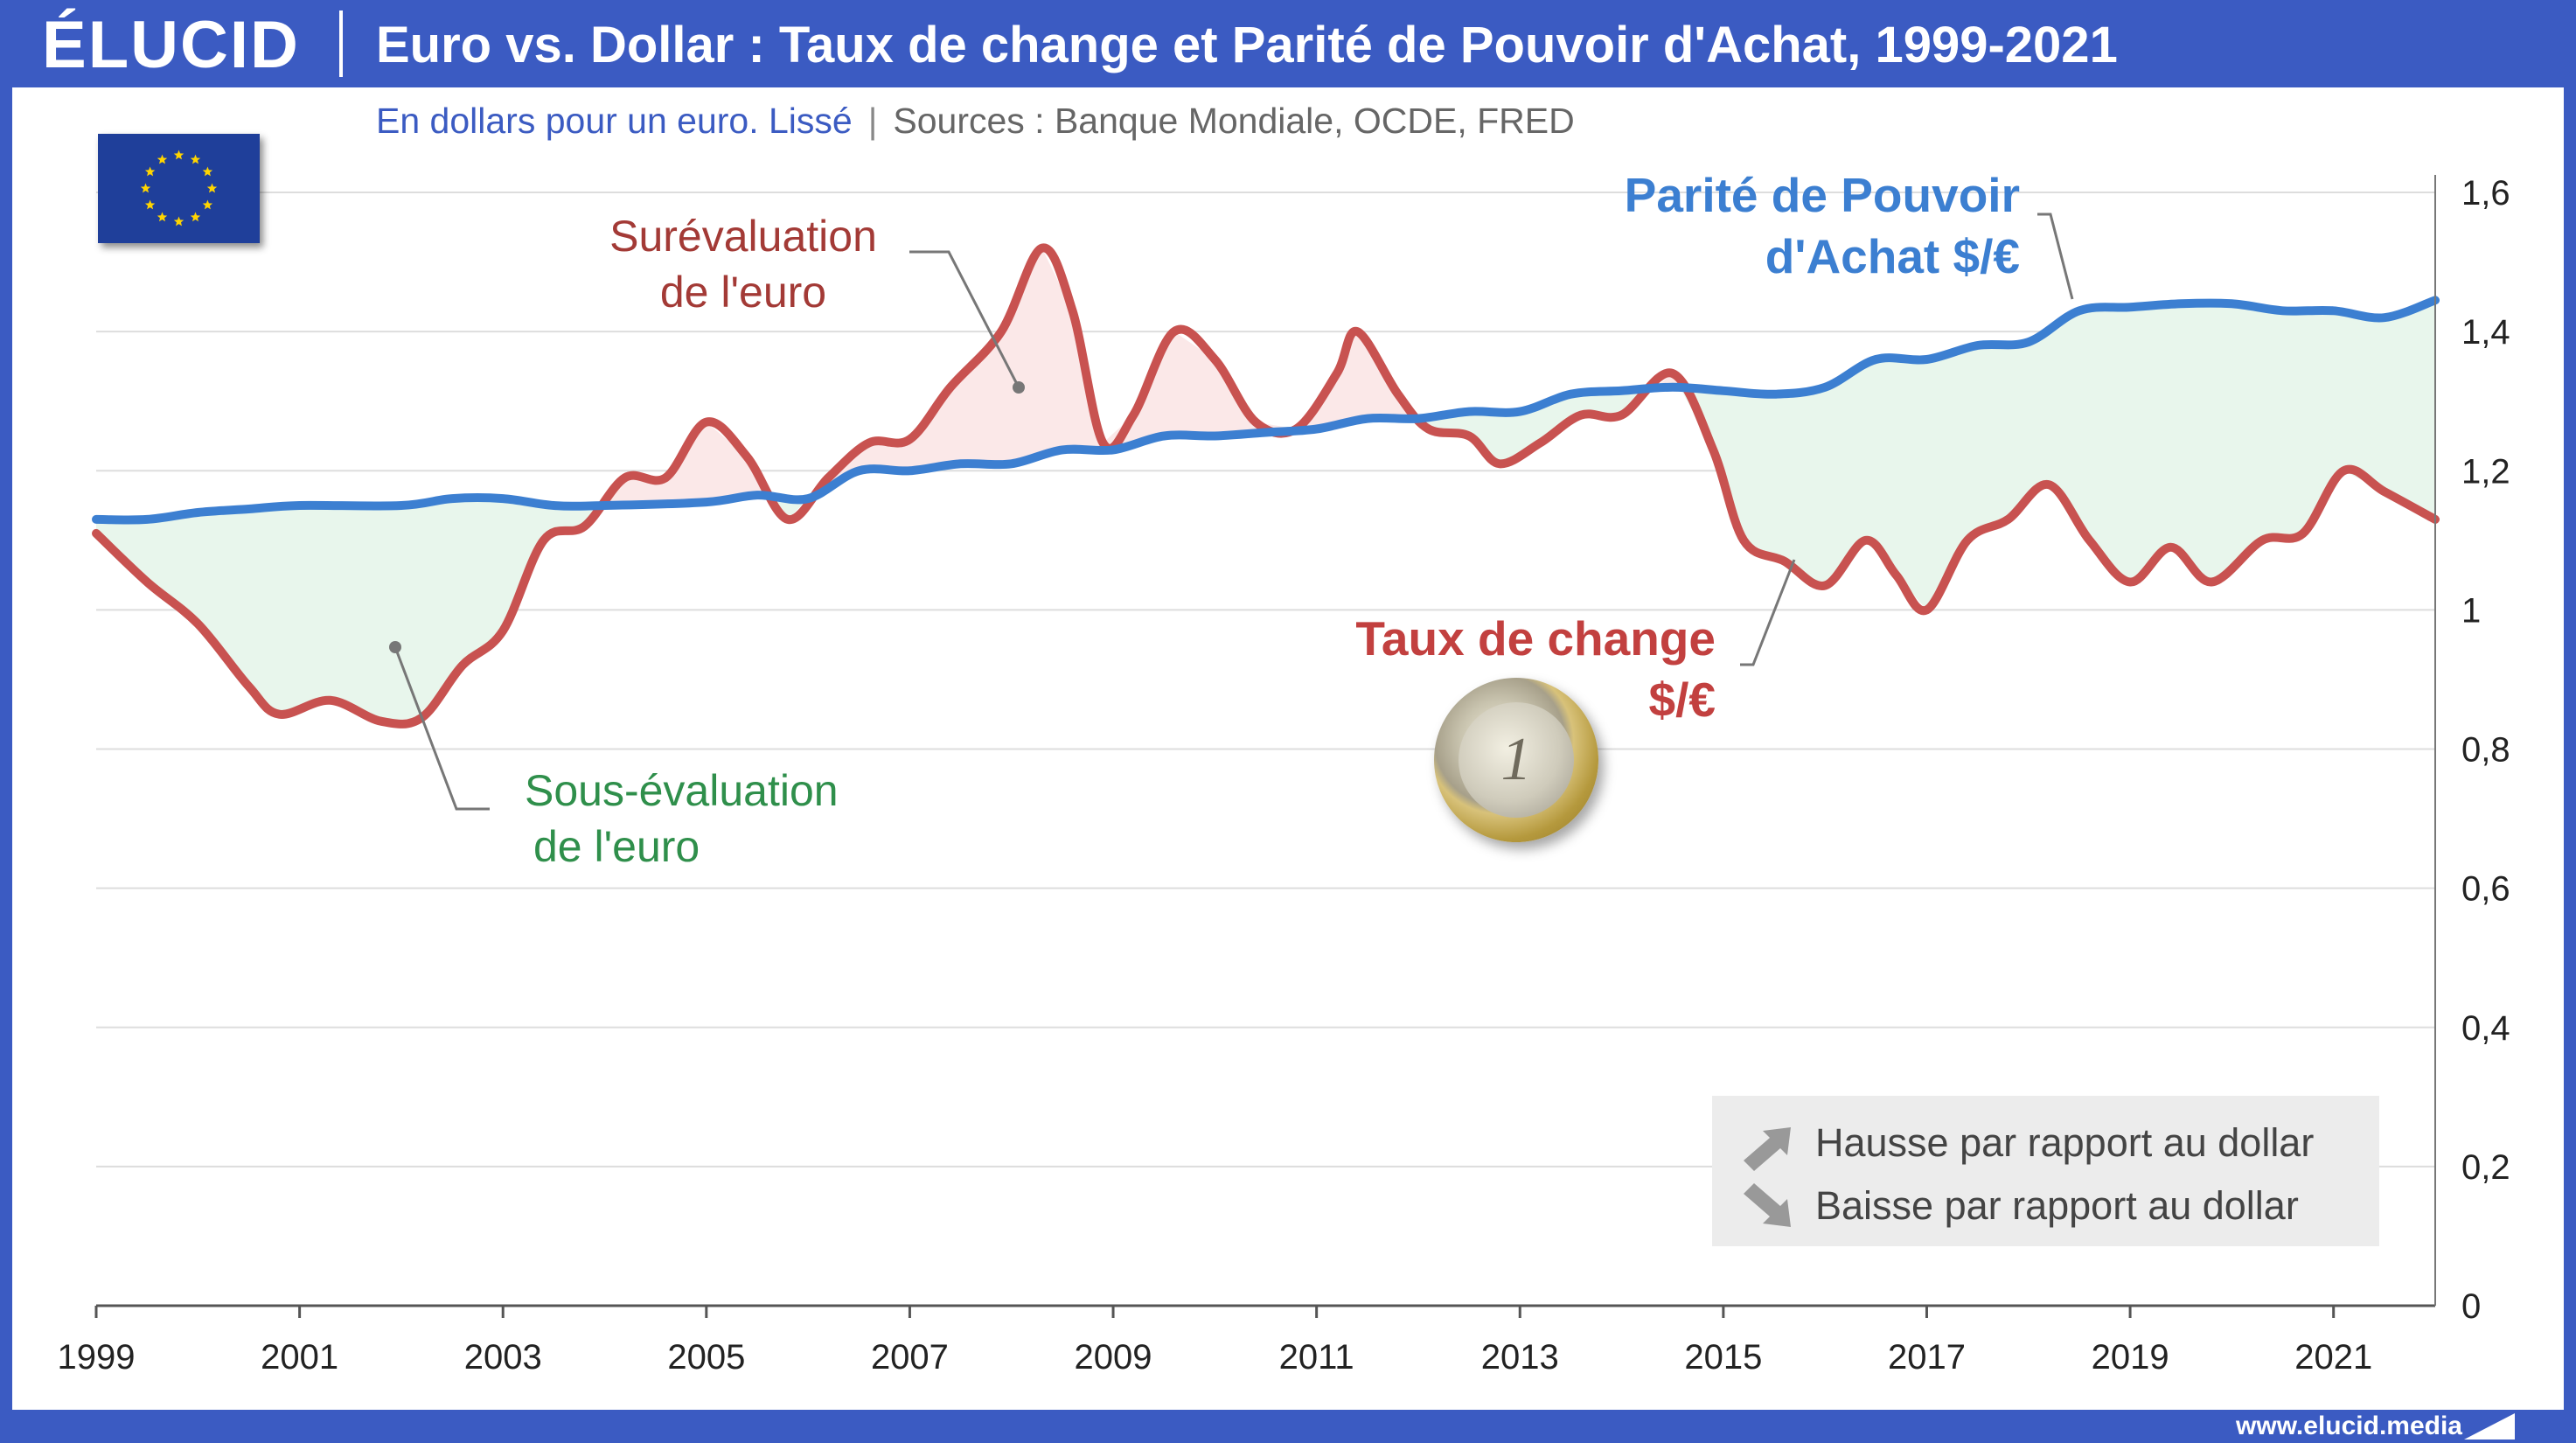 The image size is (2576, 1443). I want to click on y-tick-label: 1,4, so click(2485, 332).